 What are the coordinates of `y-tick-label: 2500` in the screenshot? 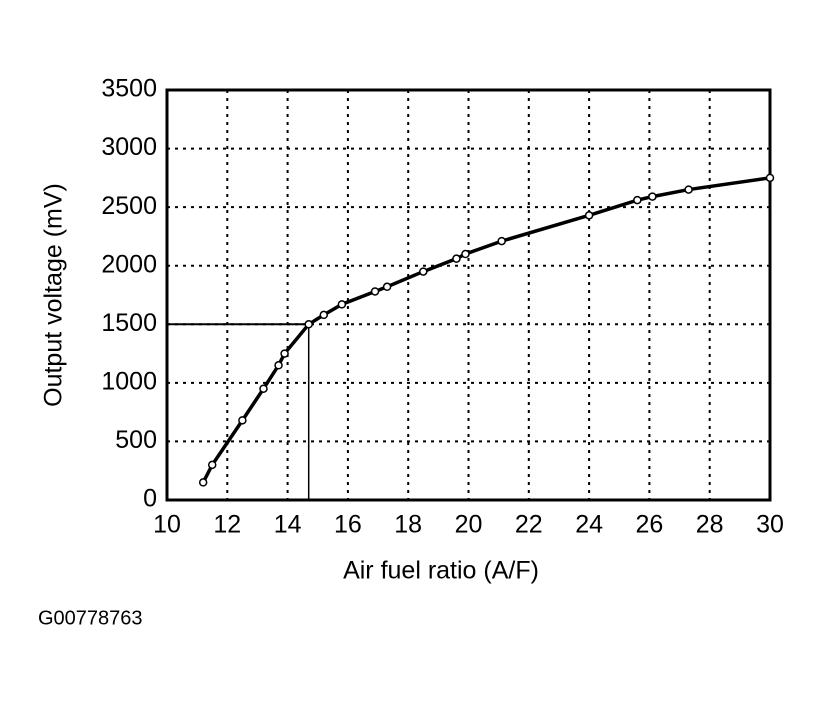 It's located at (129, 206).